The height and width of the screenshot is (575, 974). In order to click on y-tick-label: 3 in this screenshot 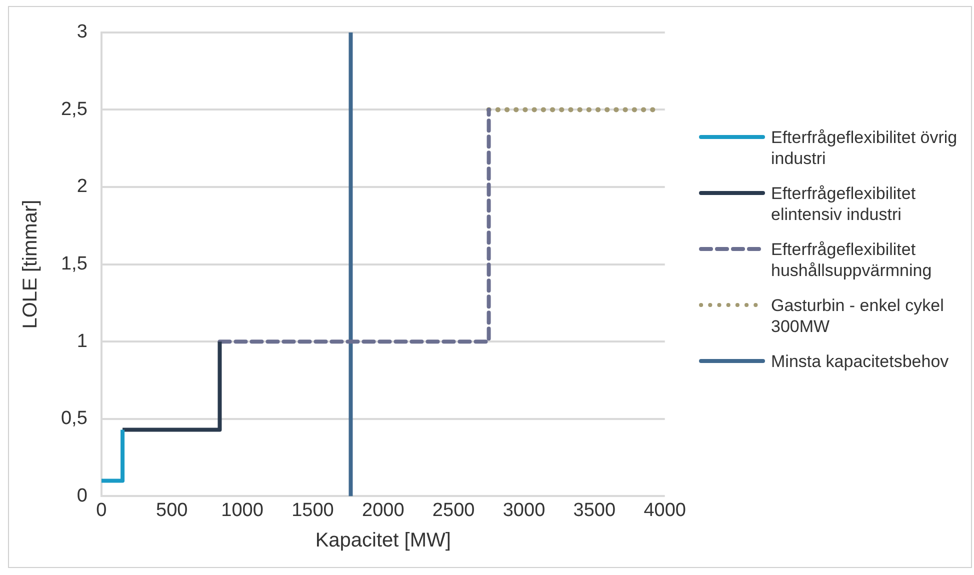, I will do `click(82, 32)`.